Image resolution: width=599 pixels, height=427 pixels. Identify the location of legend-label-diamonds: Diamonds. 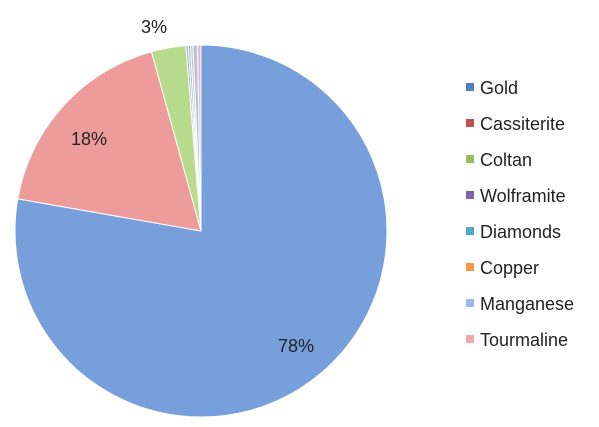
(520, 232).